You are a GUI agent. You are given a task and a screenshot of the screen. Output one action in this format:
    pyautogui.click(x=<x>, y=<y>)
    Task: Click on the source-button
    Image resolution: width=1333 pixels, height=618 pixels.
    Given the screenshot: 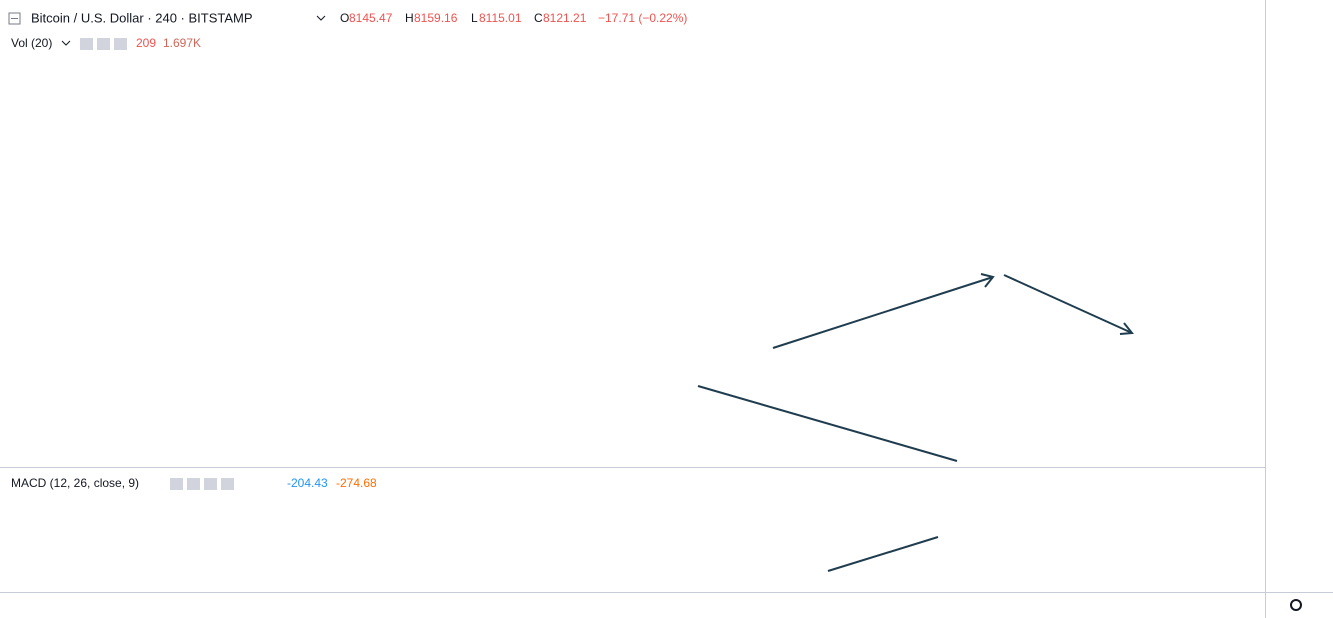 What is the action you would take?
    pyautogui.click(x=210, y=484)
    